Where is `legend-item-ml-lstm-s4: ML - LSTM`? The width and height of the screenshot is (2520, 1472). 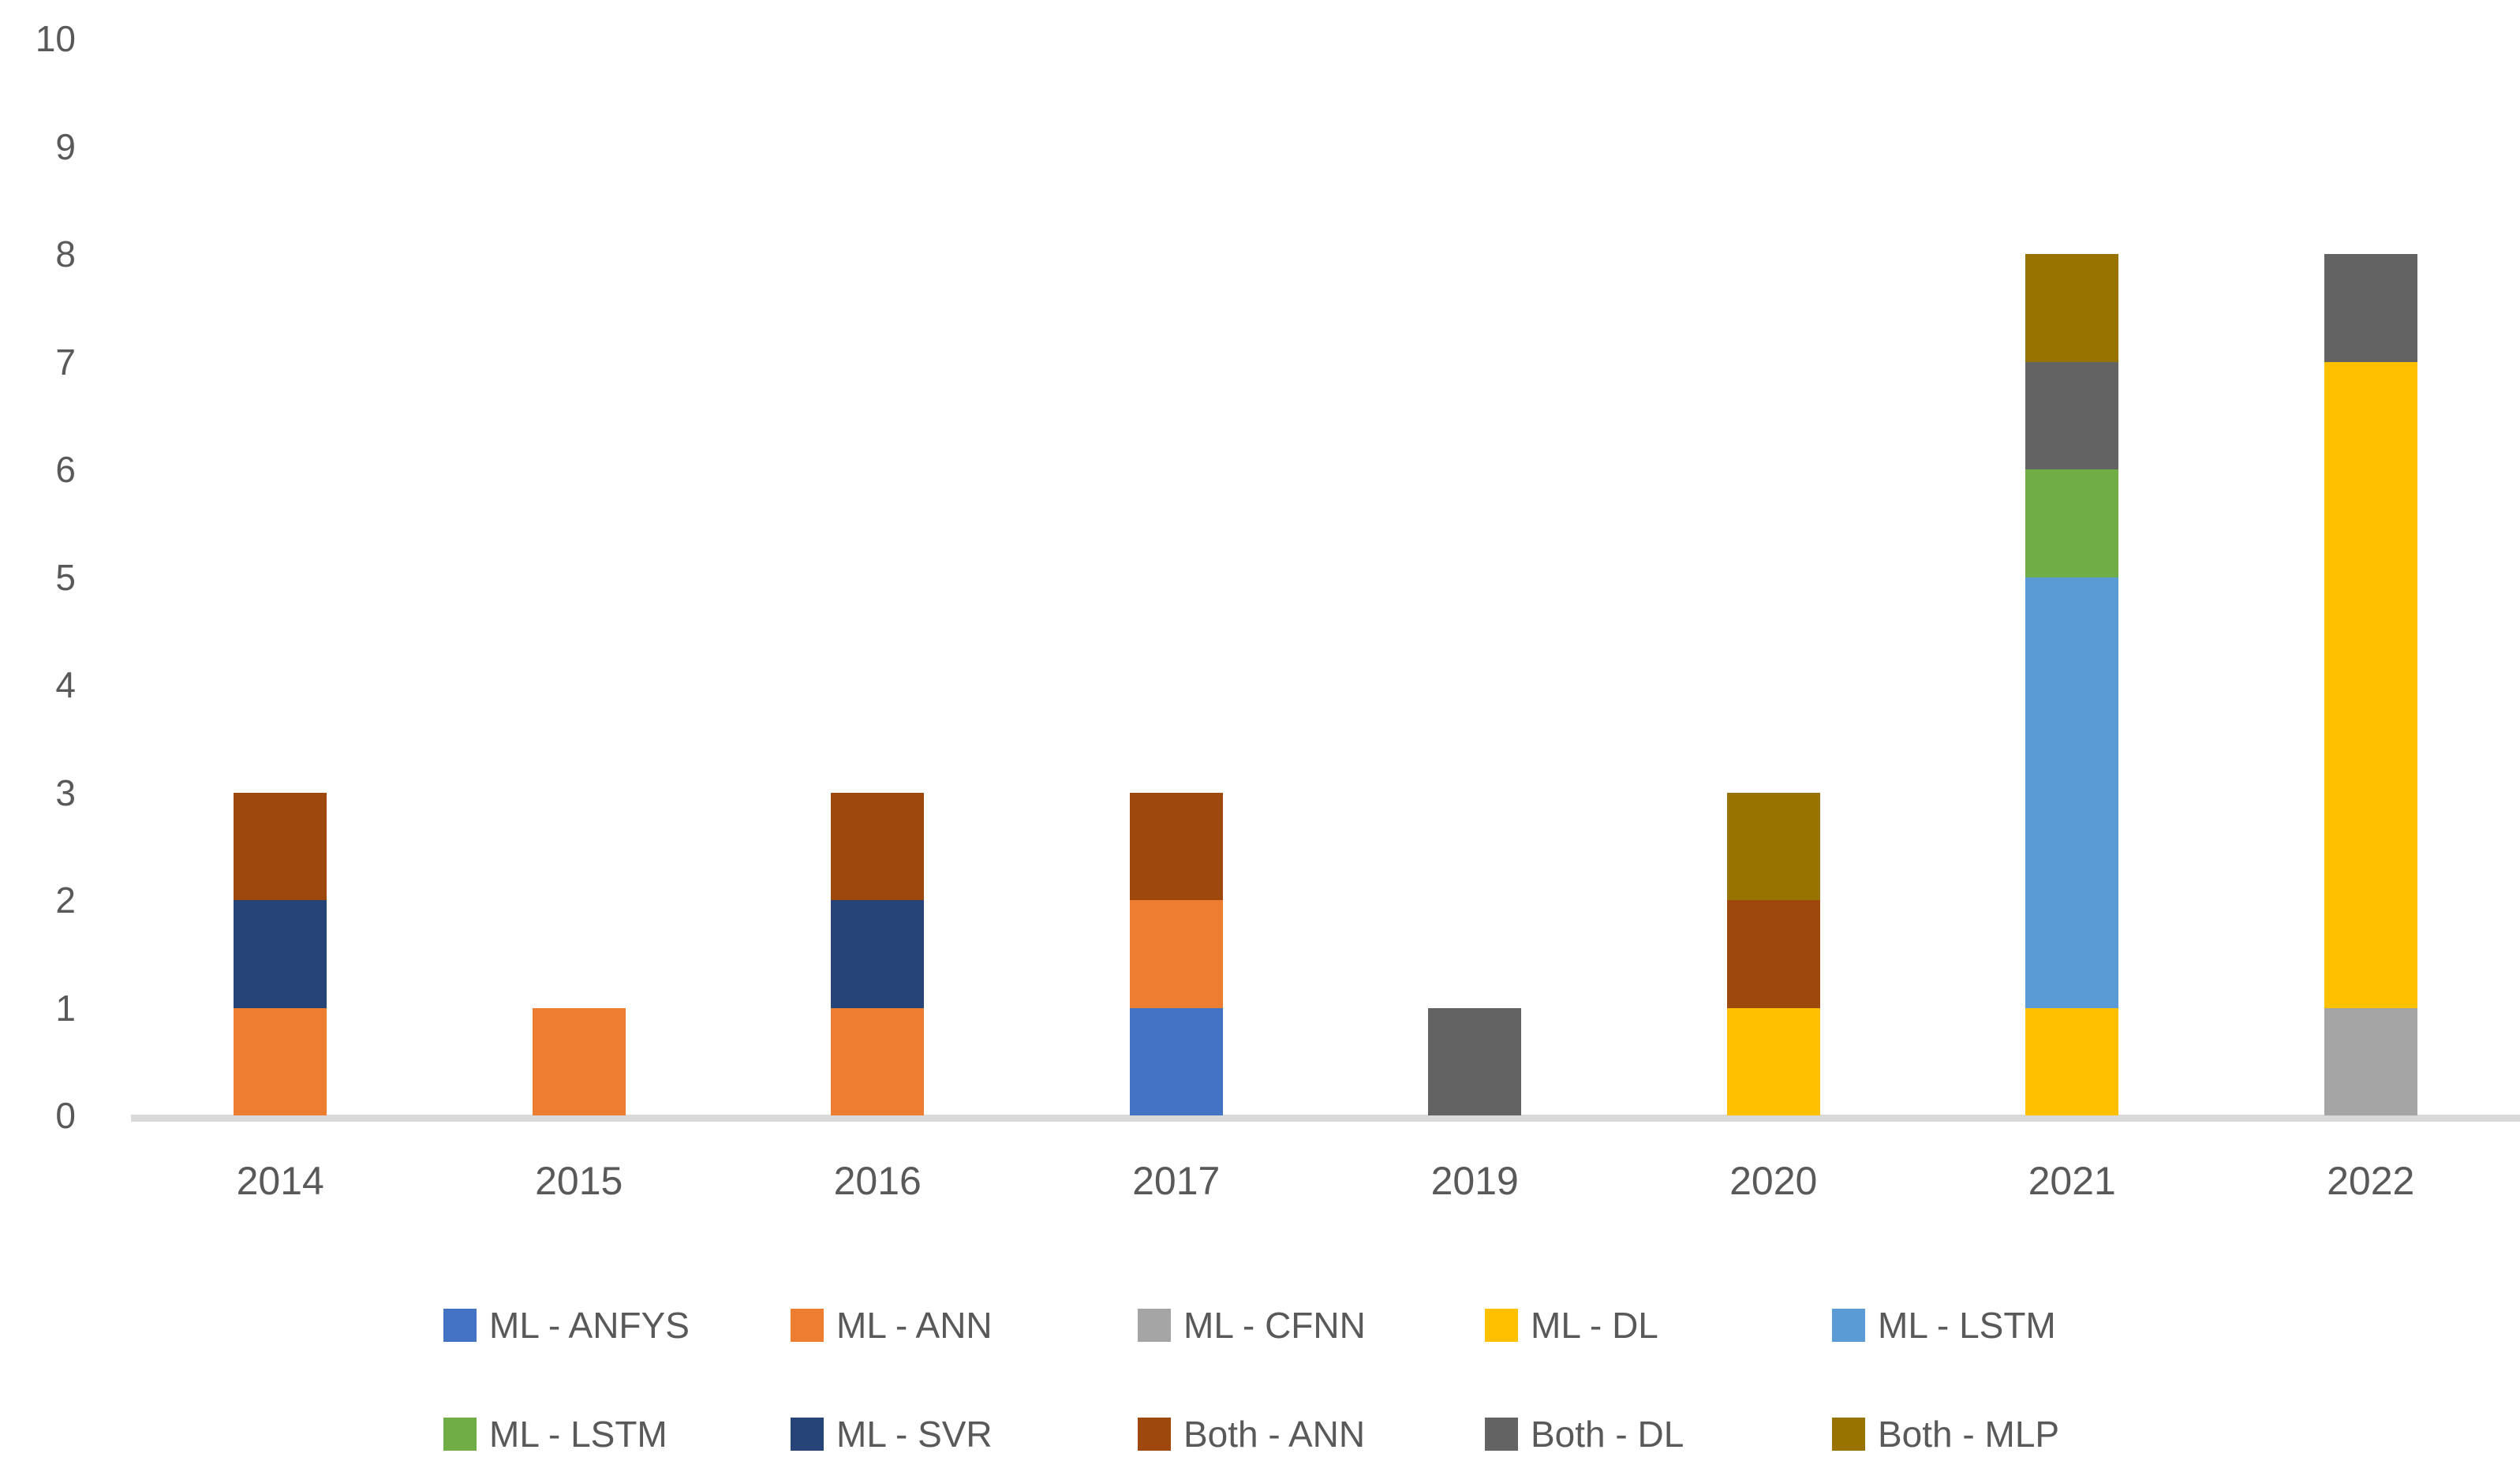 legend-item-ml-lstm-s4: ML - LSTM is located at coordinates (2005, 1325).